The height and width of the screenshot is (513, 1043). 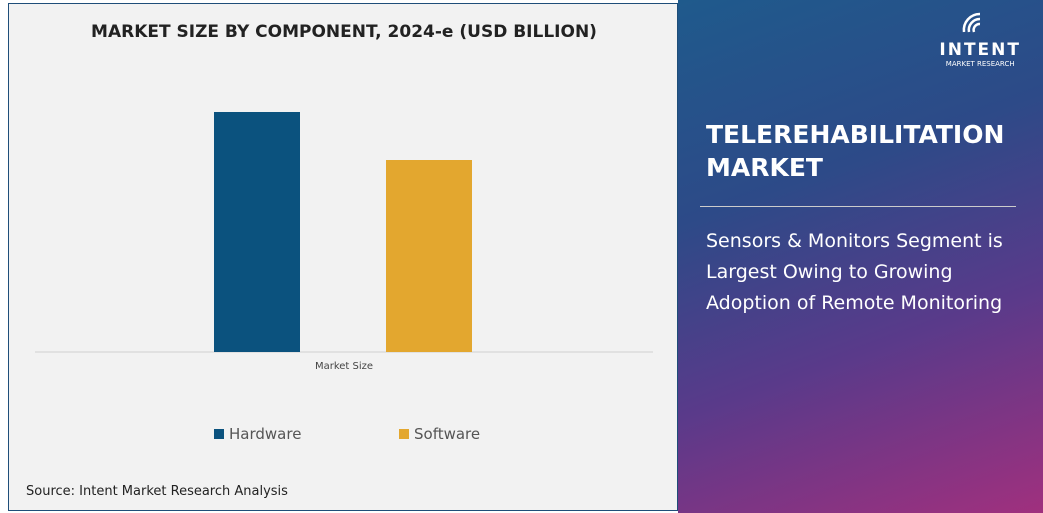 I want to click on x-tick-label: Market Size, so click(x=344, y=366).